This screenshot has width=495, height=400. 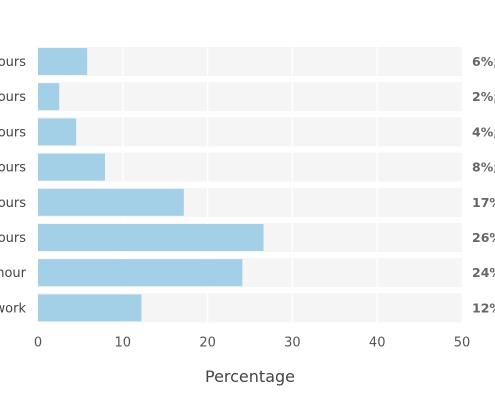 What do you see at coordinates (483, 272) in the screenshot?
I see `value-label: 24%` at bounding box center [483, 272].